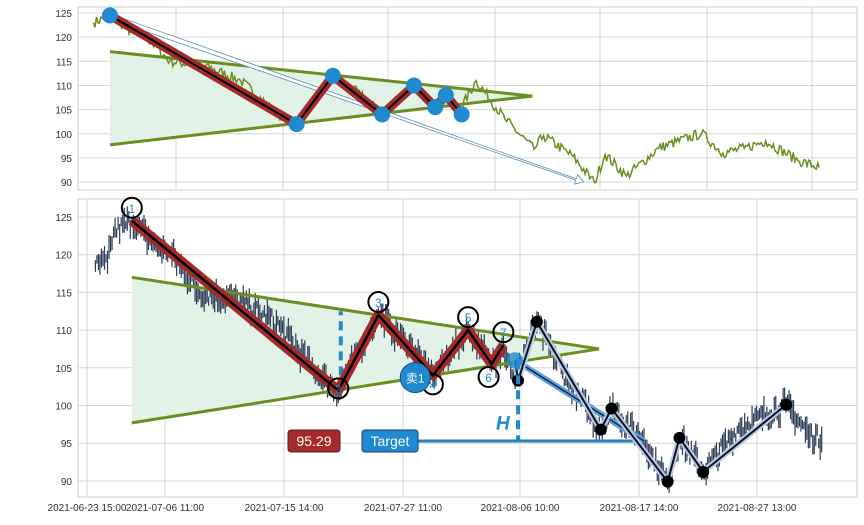  I want to click on sell-signal-label: 卖1, so click(415, 379).